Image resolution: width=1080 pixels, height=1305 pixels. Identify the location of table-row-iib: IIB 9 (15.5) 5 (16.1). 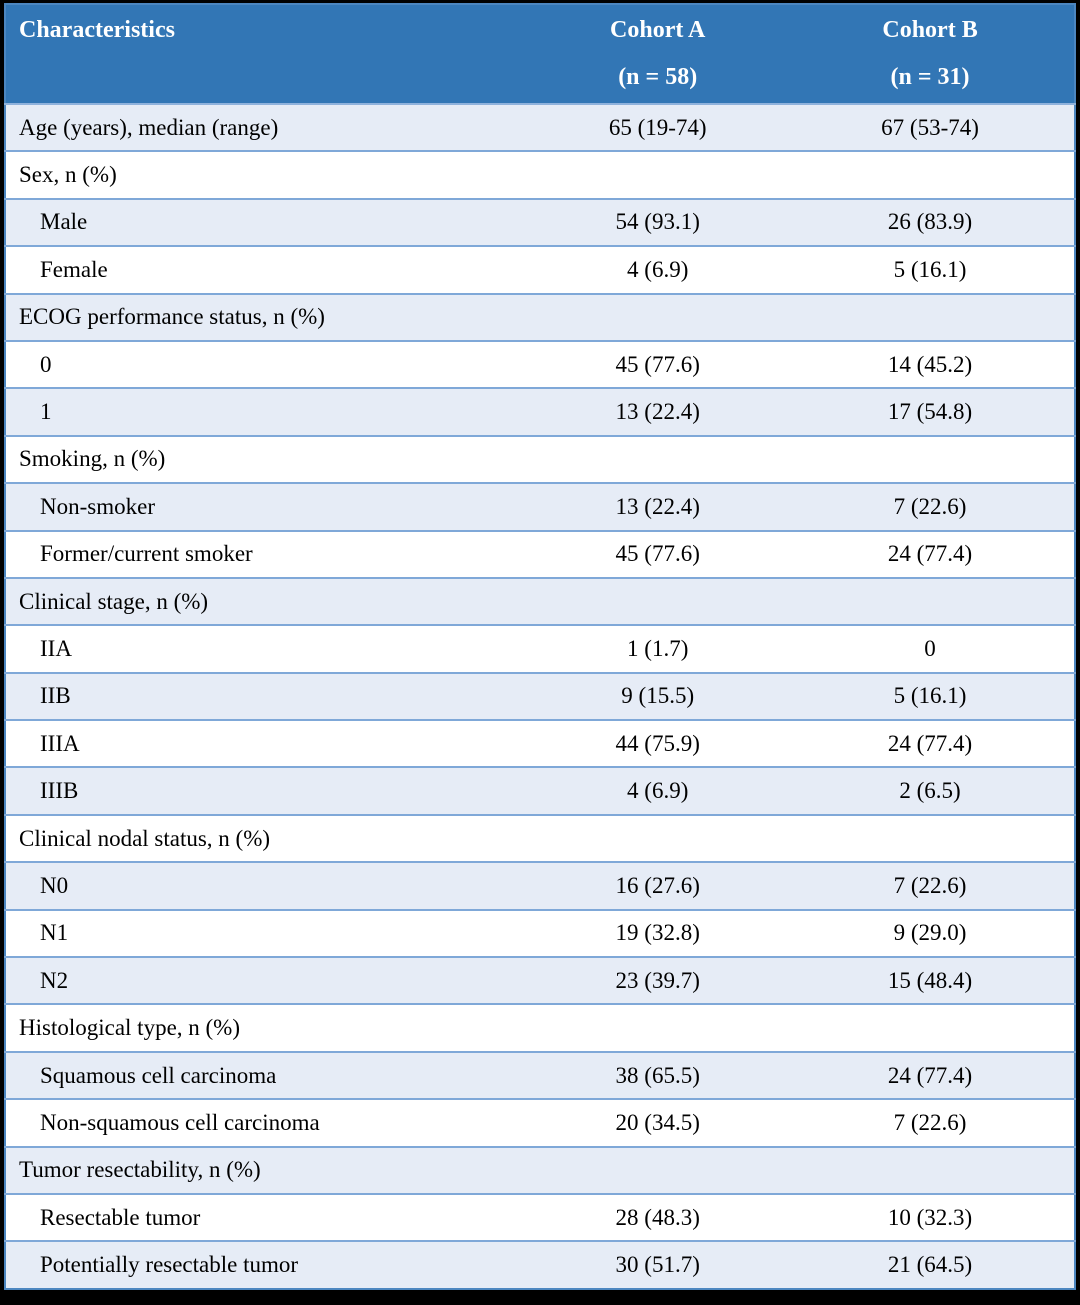
(540, 697).